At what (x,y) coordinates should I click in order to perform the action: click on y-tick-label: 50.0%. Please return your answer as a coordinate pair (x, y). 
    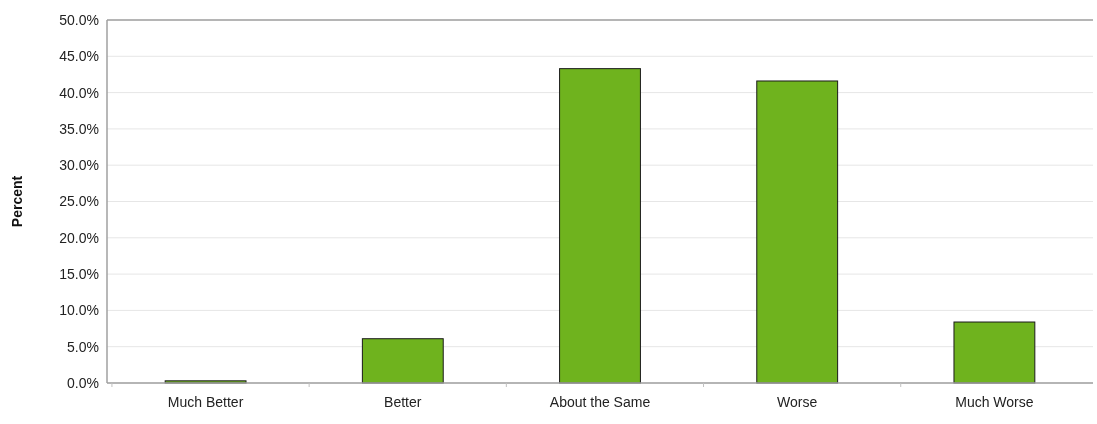
    Looking at the image, I should click on (79, 19).